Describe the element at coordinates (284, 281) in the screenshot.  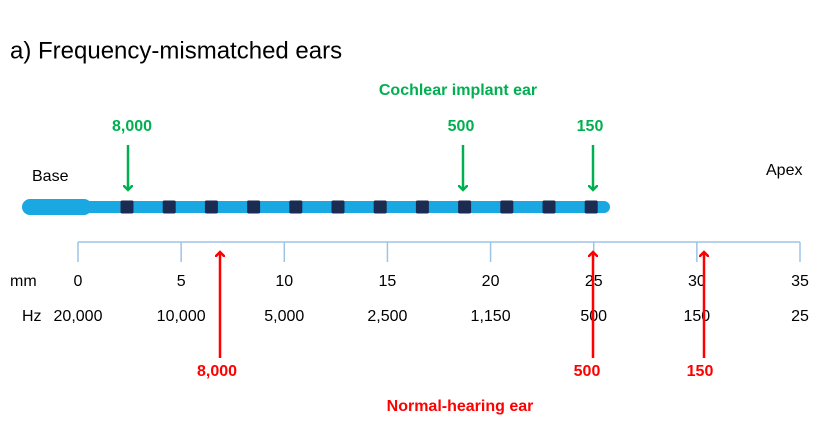
I see `mm-tick-label: 10` at that location.